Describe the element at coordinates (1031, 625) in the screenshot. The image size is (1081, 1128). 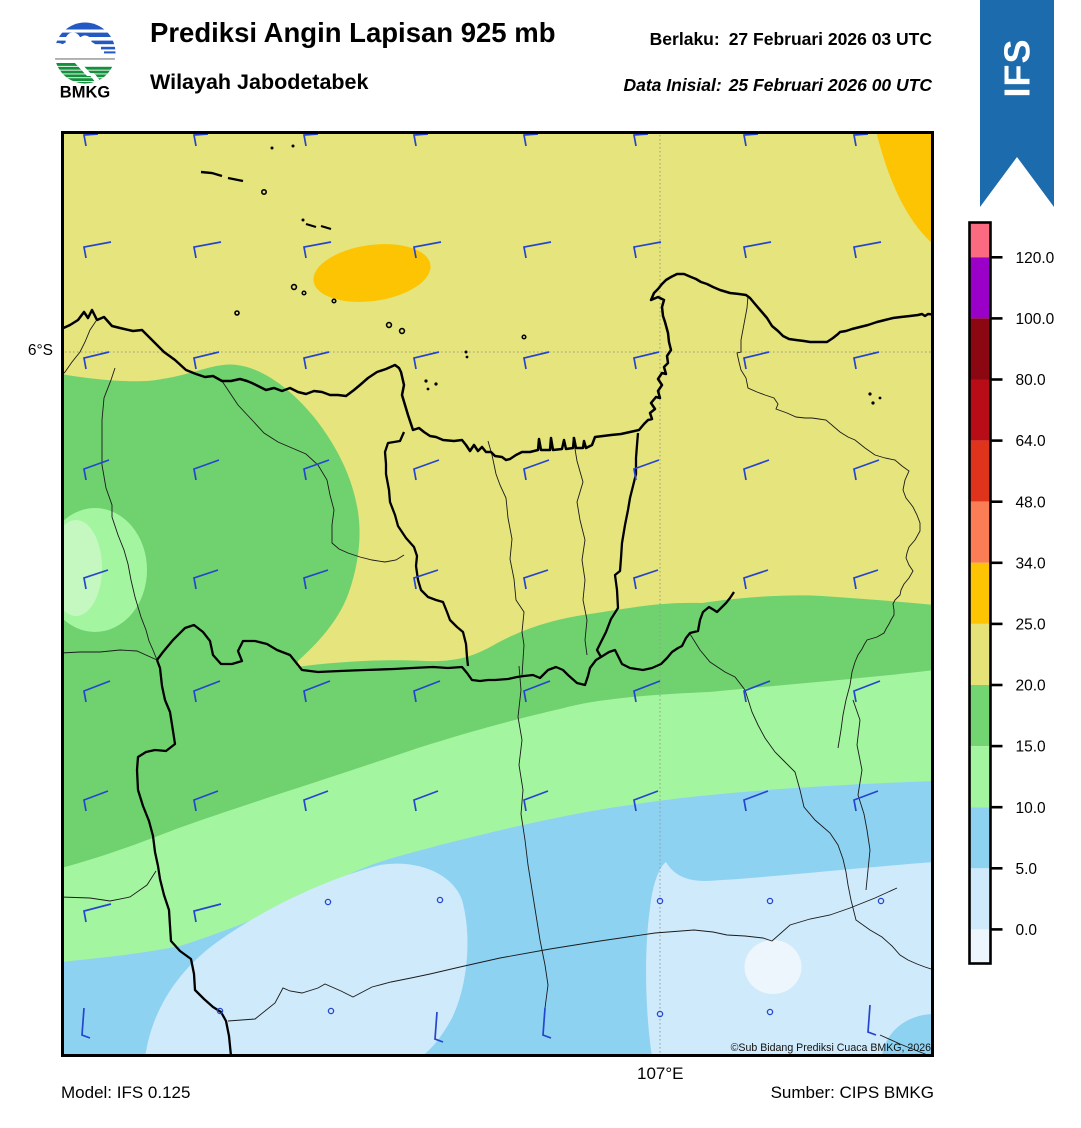
I see `svg-text: 25.0` at that location.